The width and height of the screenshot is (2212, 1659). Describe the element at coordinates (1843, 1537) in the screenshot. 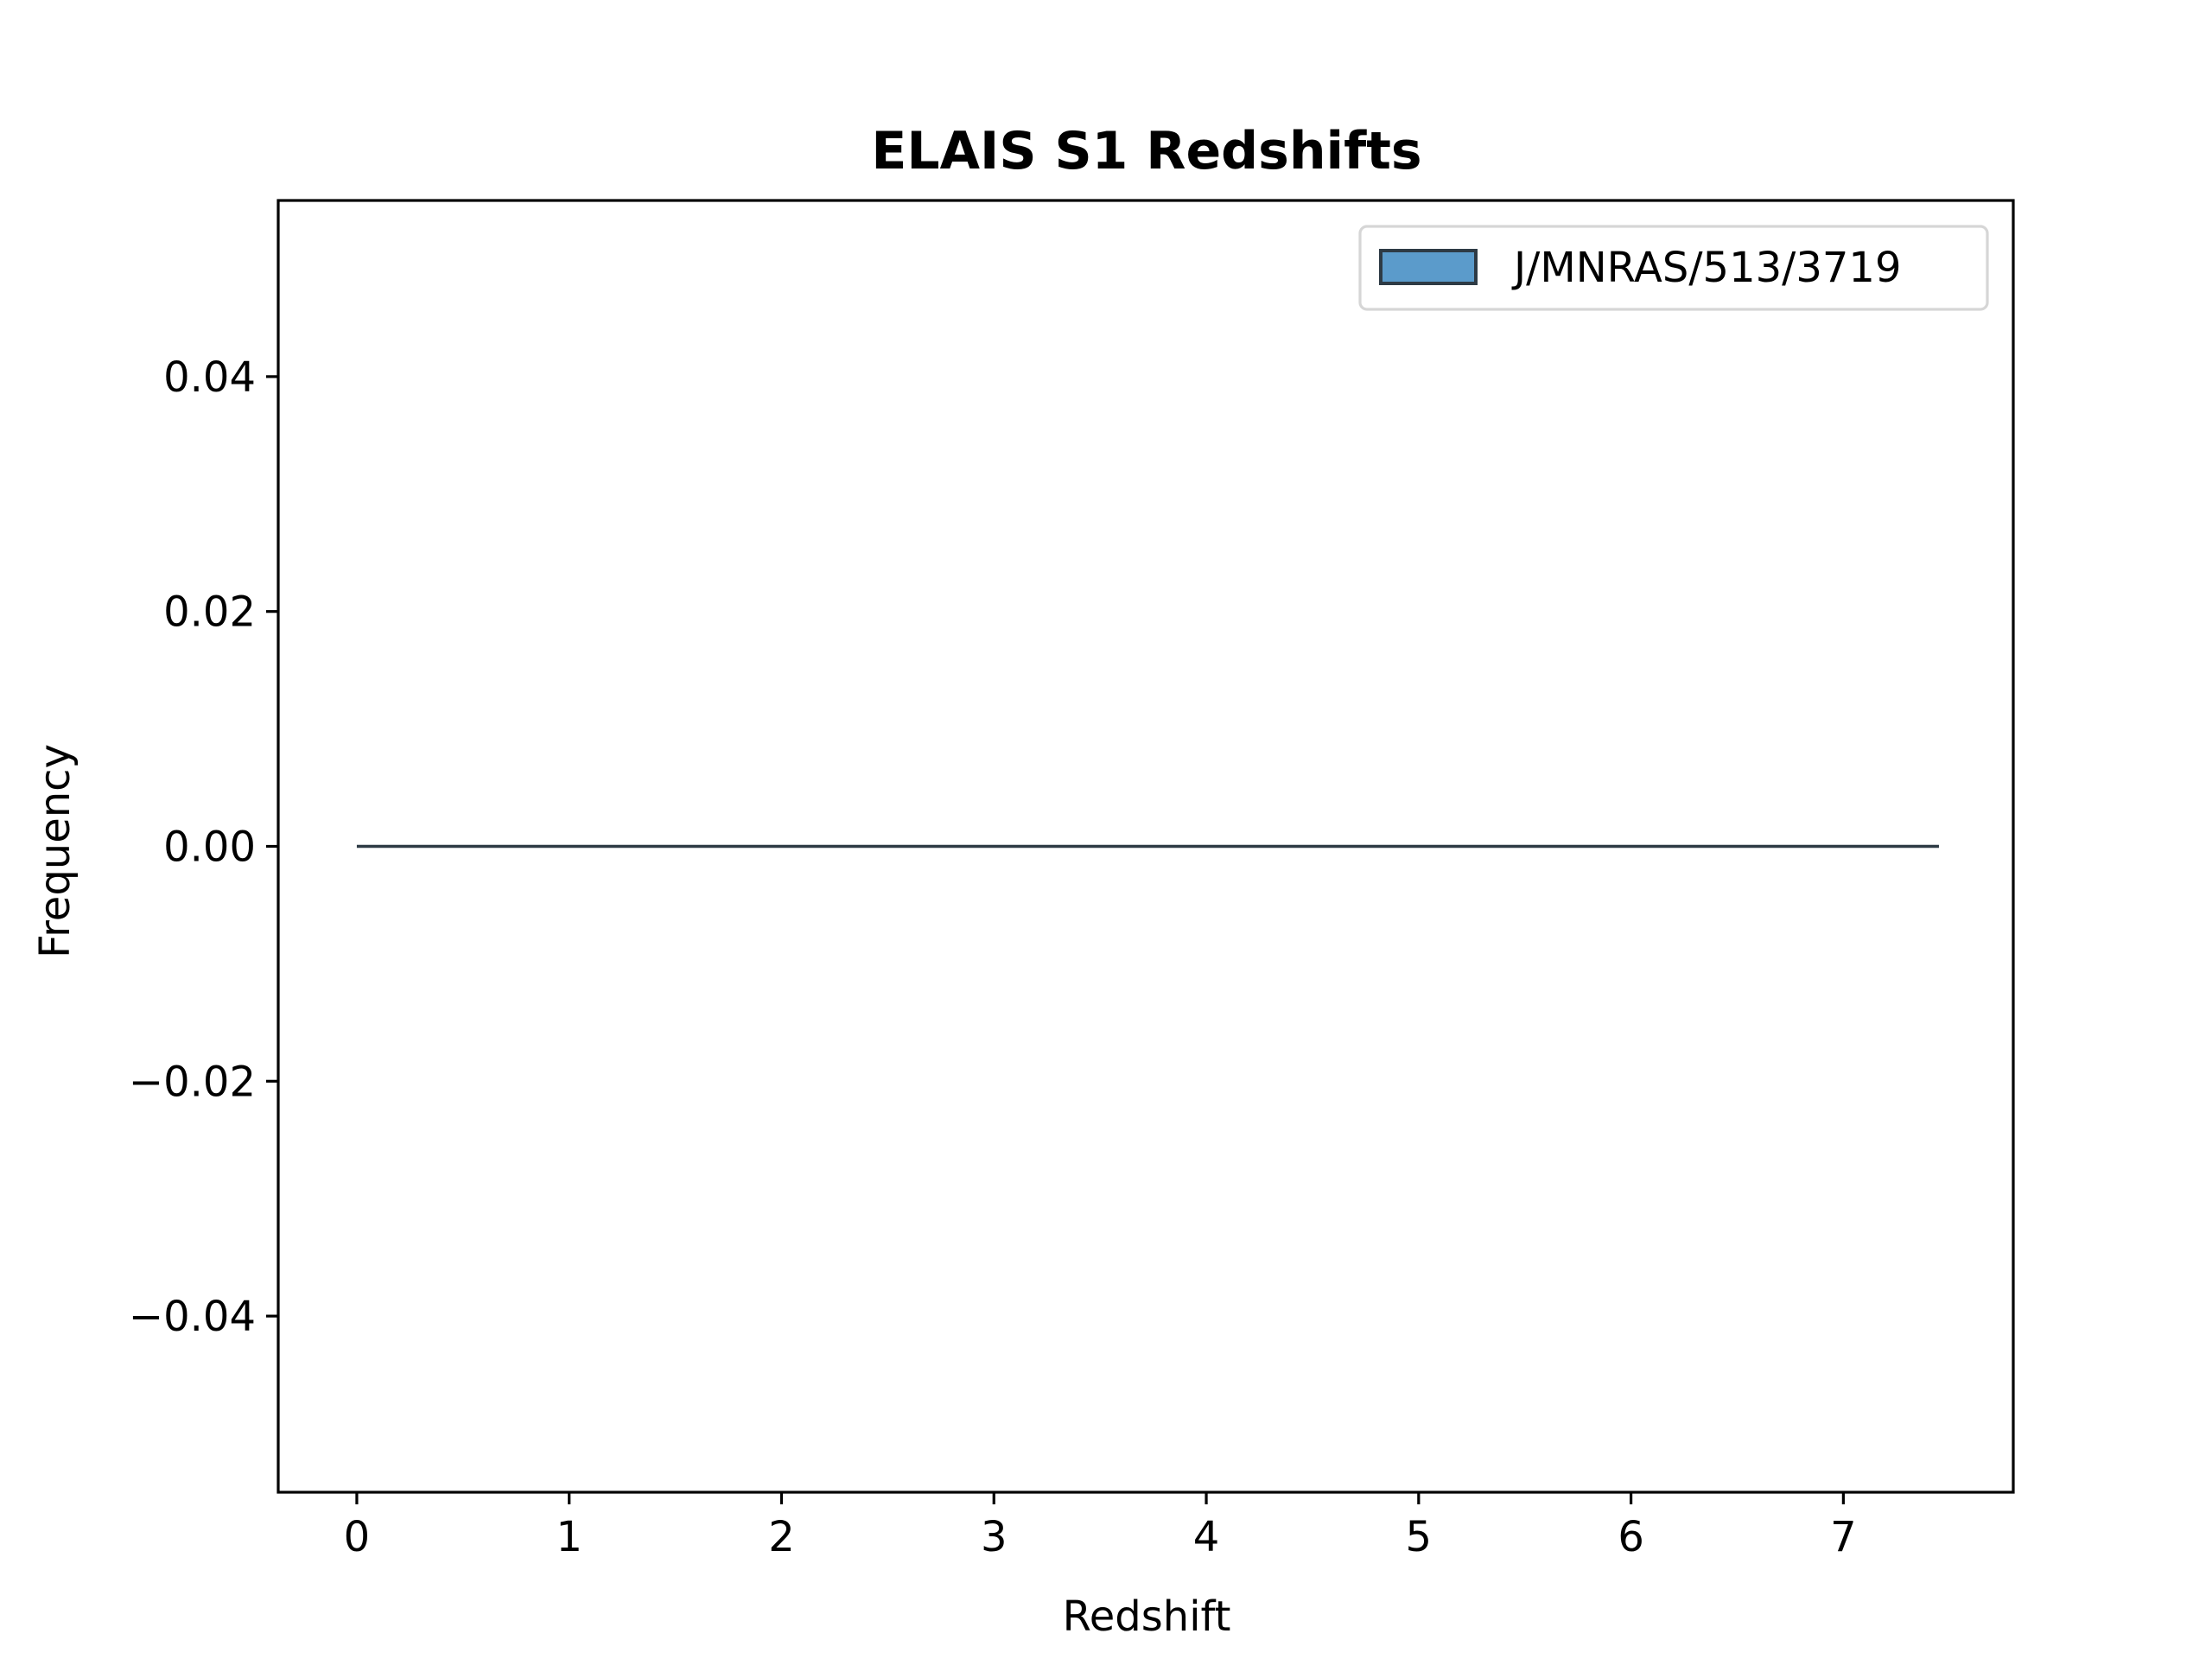

I see `x-tick-label: 7` at that location.